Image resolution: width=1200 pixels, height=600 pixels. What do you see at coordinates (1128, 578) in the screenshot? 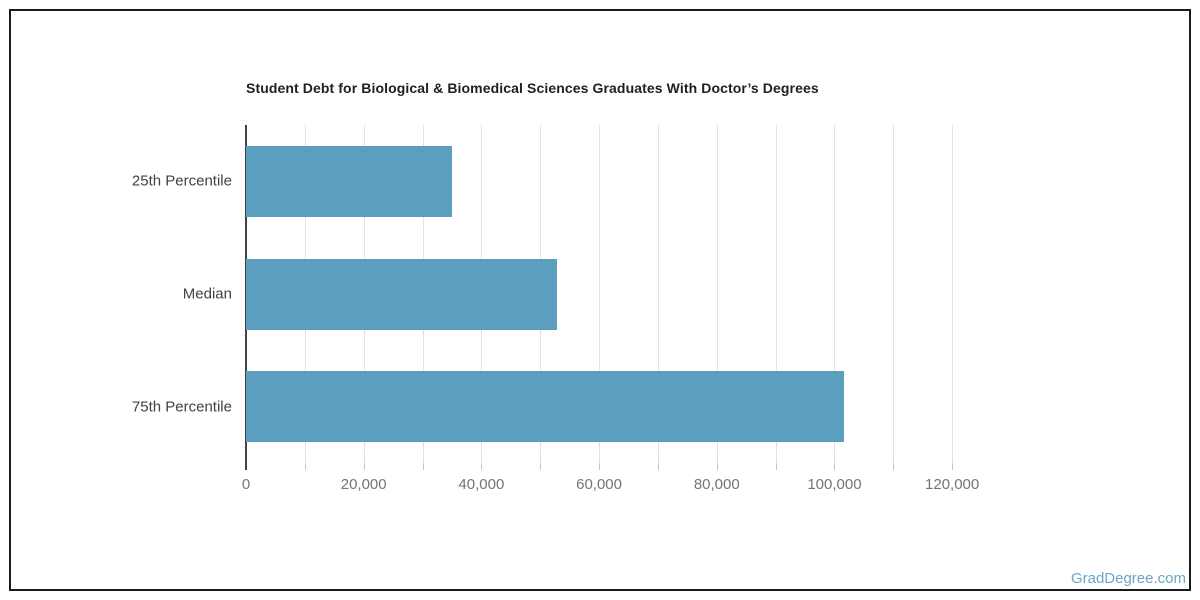
I see `watermark-graddegree: GradDegree.com` at bounding box center [1128, 578].